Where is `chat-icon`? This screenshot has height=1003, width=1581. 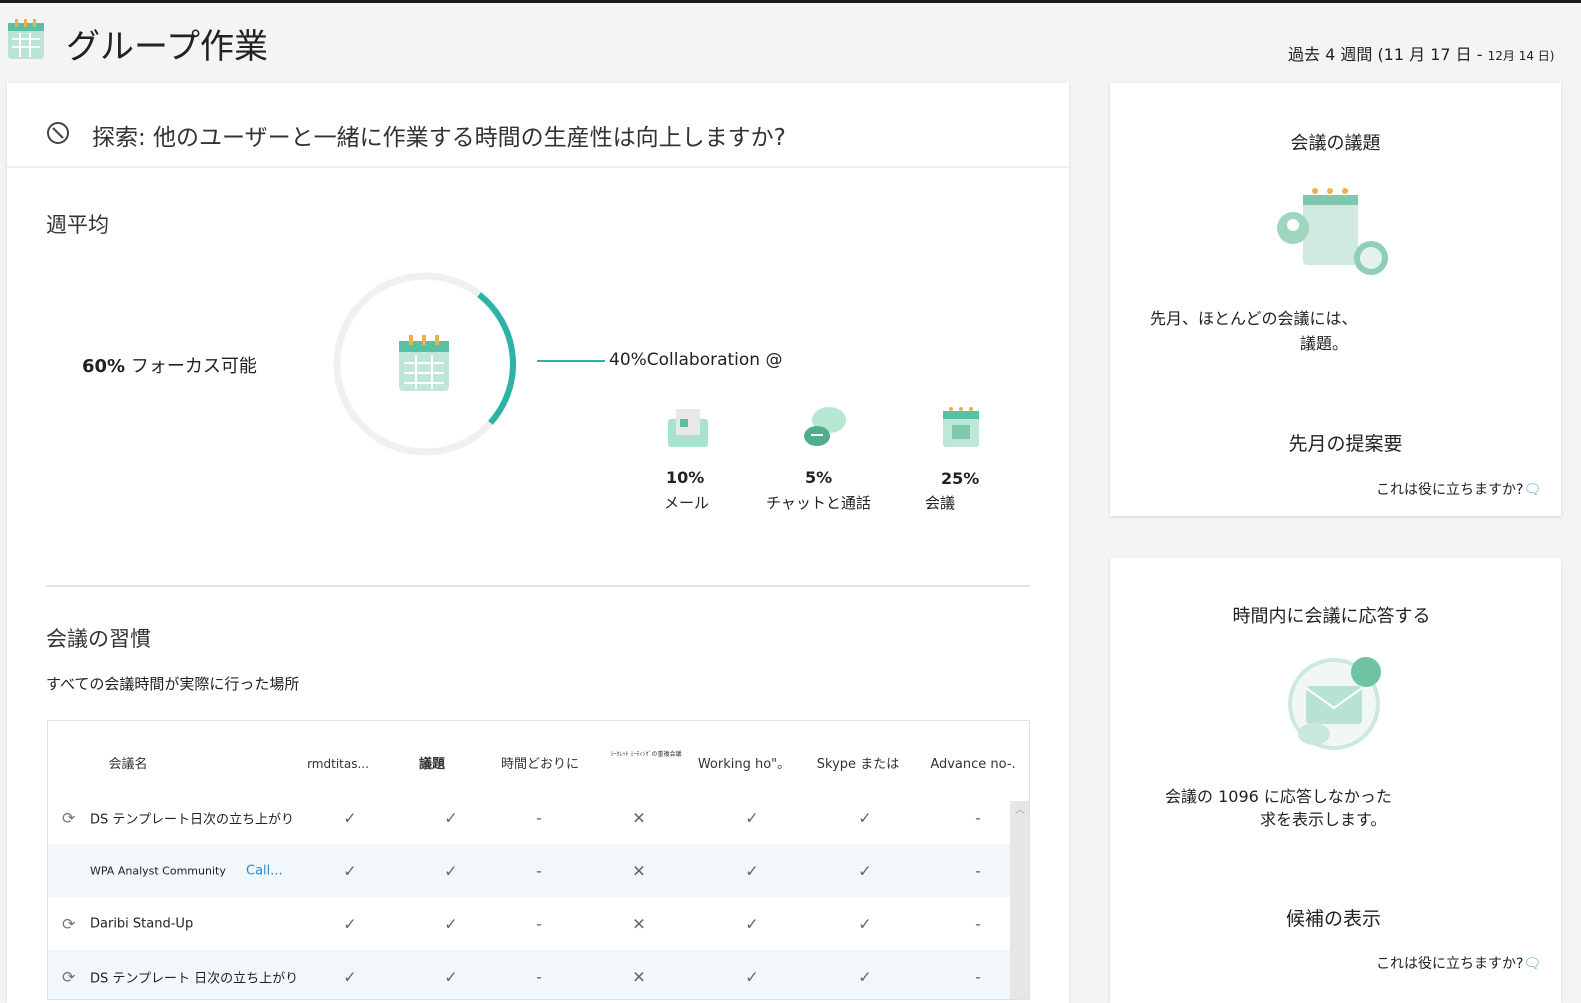 chat-icon is located at coordinates (825, 426).